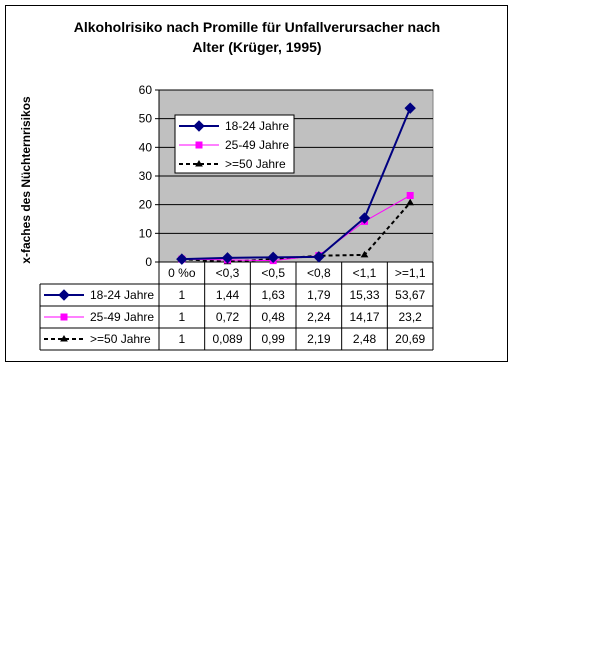 This screenshot has width=608, height=658. Describe the element at coordinates (148, 262) in the screenshot. I see `y-tick-label: 0` at that location.